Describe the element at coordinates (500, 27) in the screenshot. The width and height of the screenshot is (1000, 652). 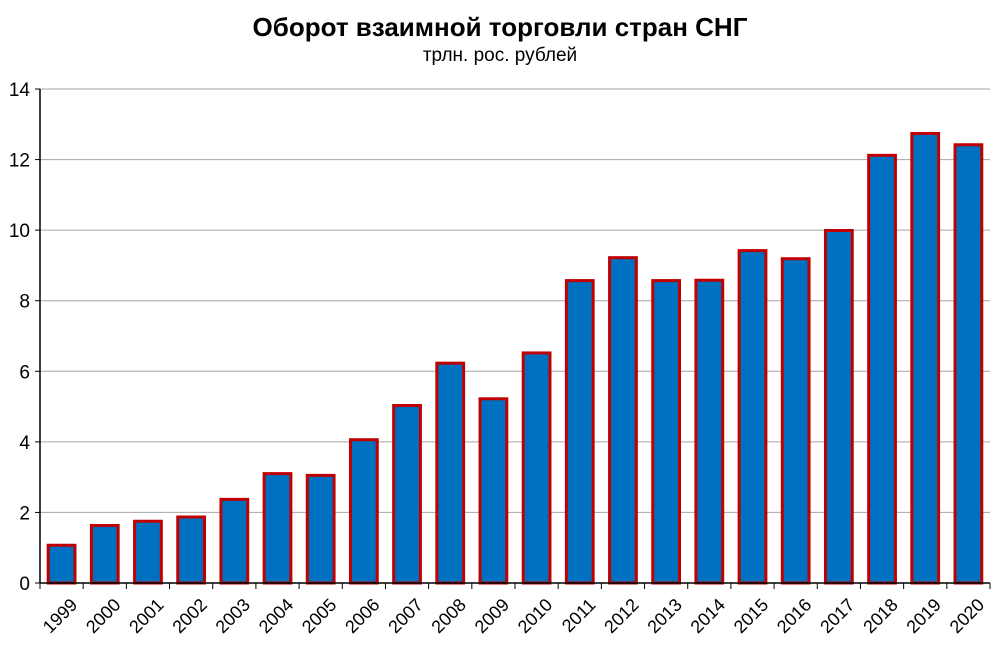
I see `chart-title: Оборот взаимной торговли стран СНГ` at that location.